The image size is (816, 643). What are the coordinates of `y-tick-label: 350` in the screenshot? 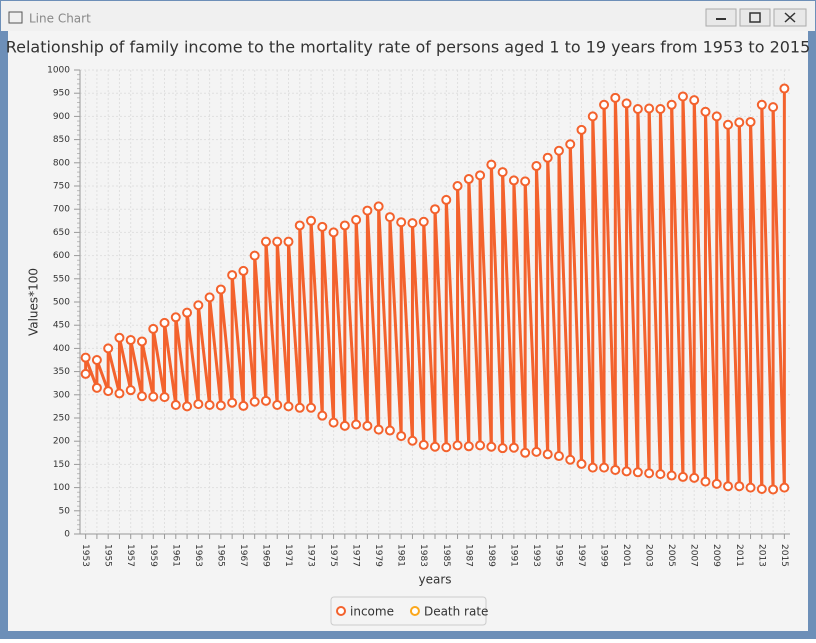 It's located at (61, 372).